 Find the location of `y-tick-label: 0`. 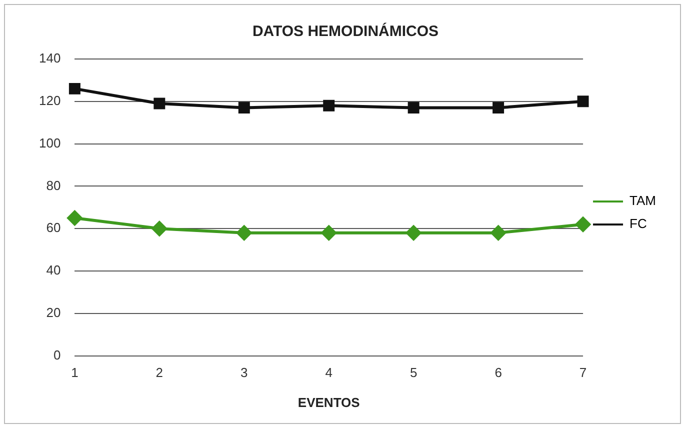

y-tick-label: 0 is located at coordinates (57, 354).